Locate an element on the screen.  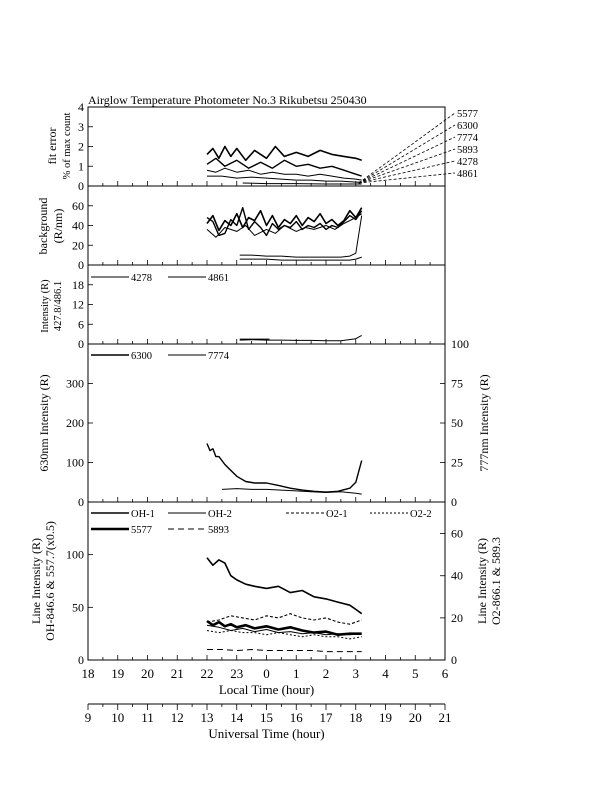
red-right-y-tick-label: 50 is located at coordinates (457, 423).